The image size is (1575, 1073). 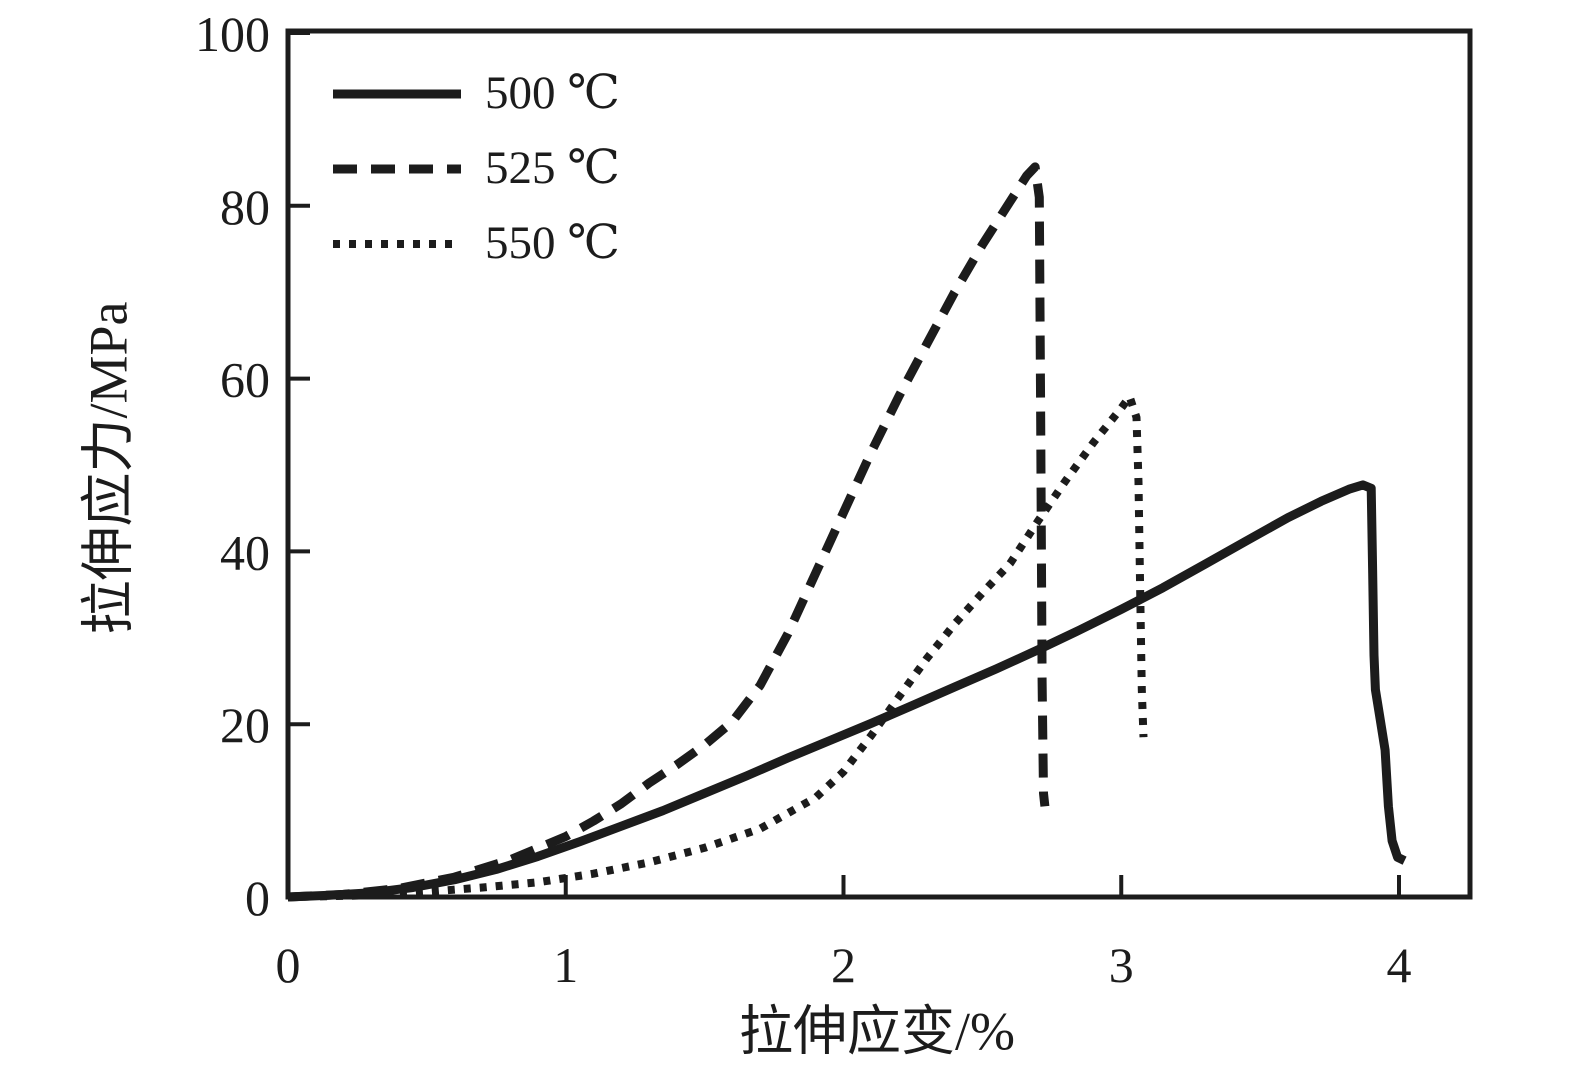 I want to click on x-tick-label-3: 3, so click(x=1121, y=965).